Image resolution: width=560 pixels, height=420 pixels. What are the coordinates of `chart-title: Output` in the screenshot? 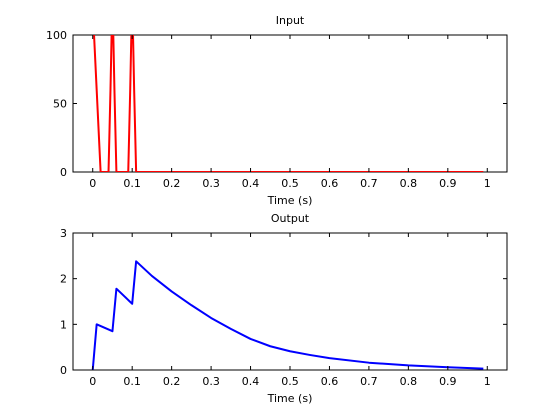 It's located at (290, 218).